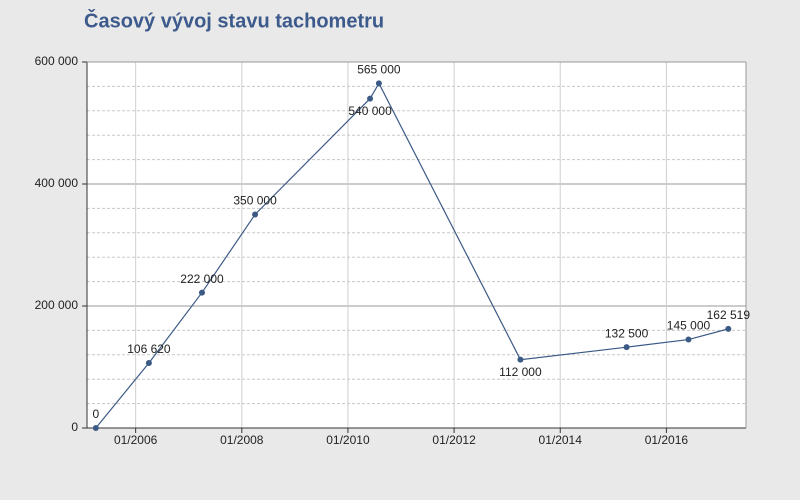  I want to click on data-label: 162 519, so click(729, 315).